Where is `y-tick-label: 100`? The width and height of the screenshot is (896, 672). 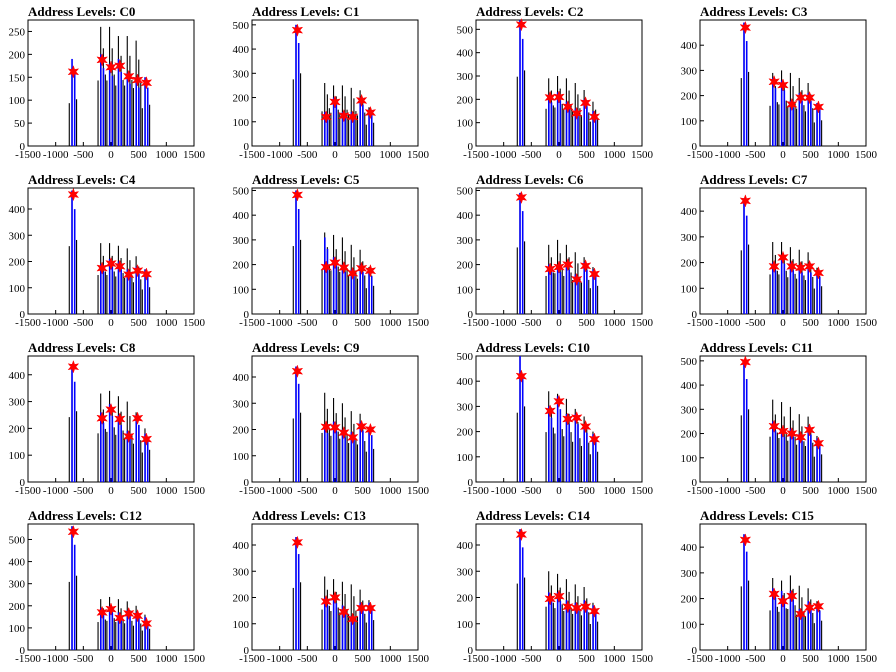
y-tick-label: 100 is located at coordinates (465, 625).